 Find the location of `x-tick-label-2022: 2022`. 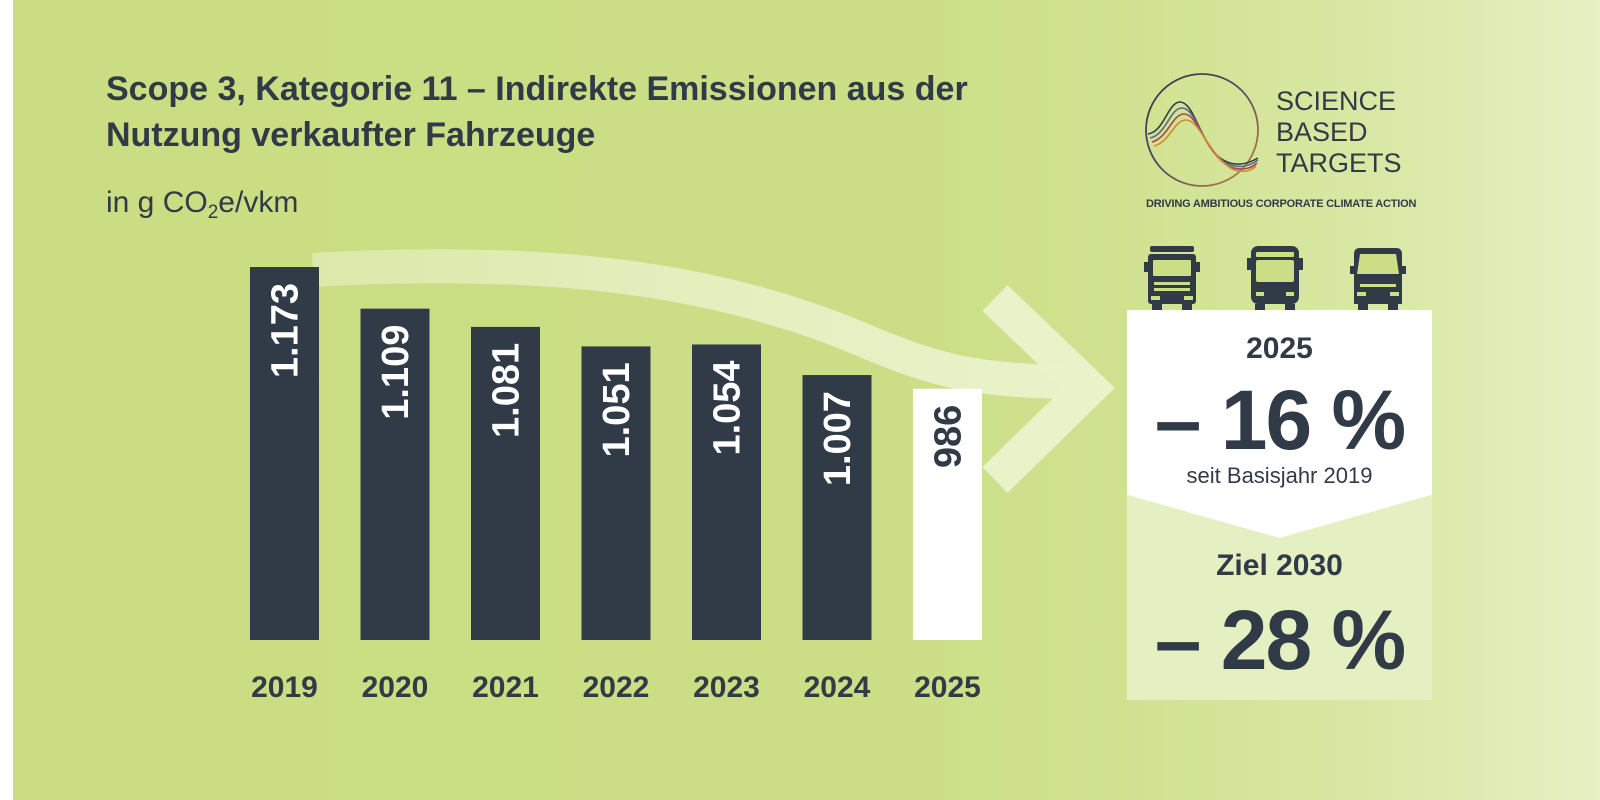

x-tick-label-2022: 2022 is located at coordinates (616, 687).